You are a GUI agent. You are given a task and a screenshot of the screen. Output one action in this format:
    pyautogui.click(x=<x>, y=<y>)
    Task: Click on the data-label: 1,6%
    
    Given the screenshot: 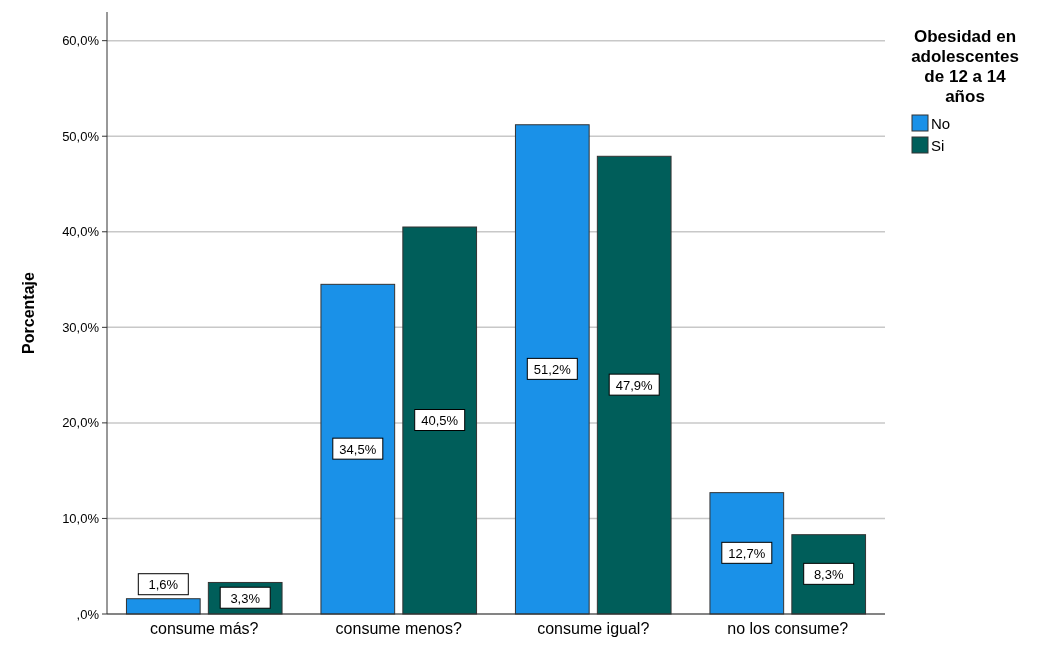 What is the action you would take?
    pyautogui.click(x=163, y=585)
    